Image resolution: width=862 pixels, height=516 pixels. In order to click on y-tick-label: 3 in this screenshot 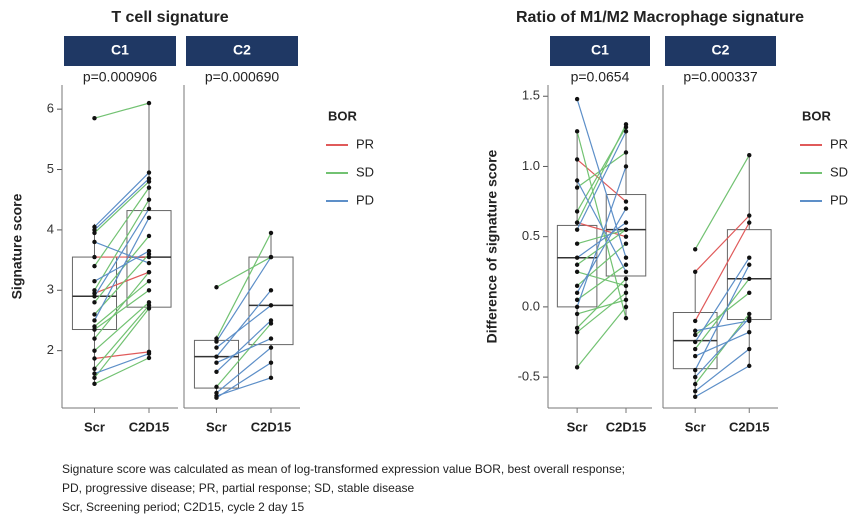, I will do `click(50, 289)`.